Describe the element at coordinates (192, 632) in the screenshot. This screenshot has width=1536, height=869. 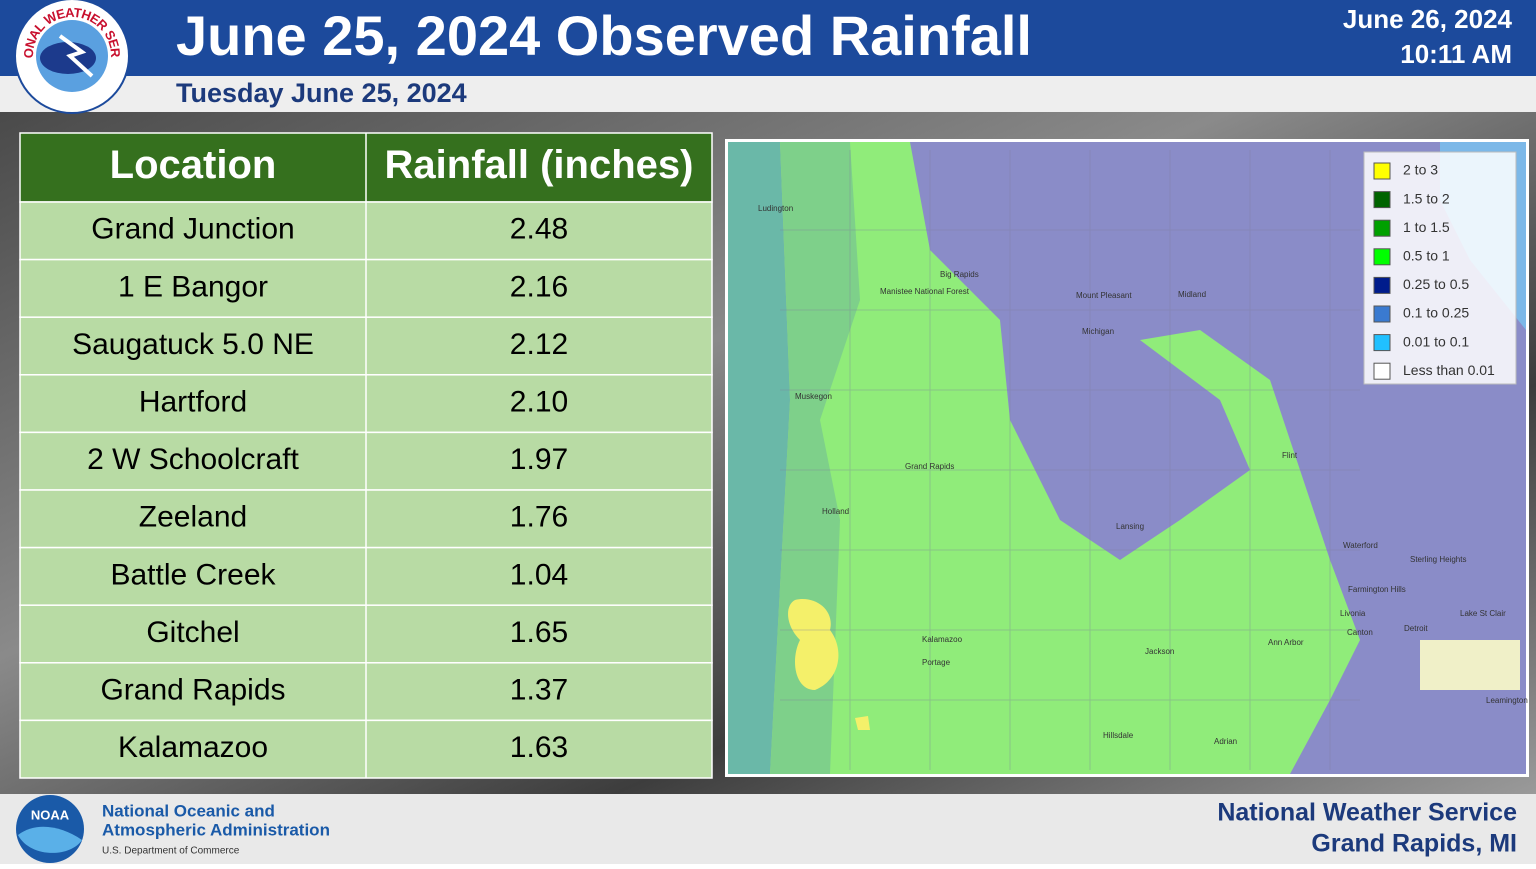
I see `location-cell: Gitchel` at that location.